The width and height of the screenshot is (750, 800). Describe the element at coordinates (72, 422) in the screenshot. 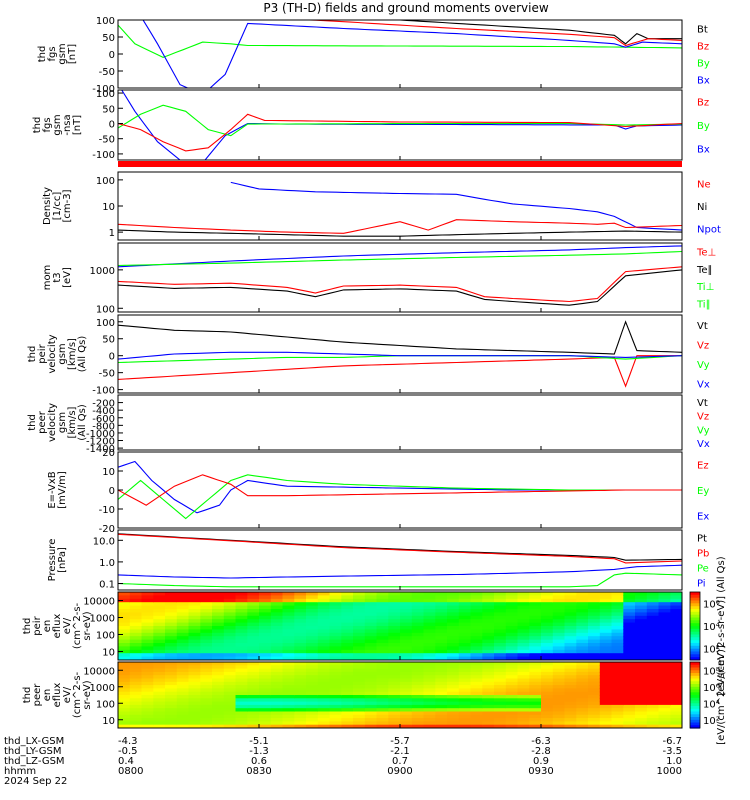

I see `y-axis-label: [km/s]` at that location.